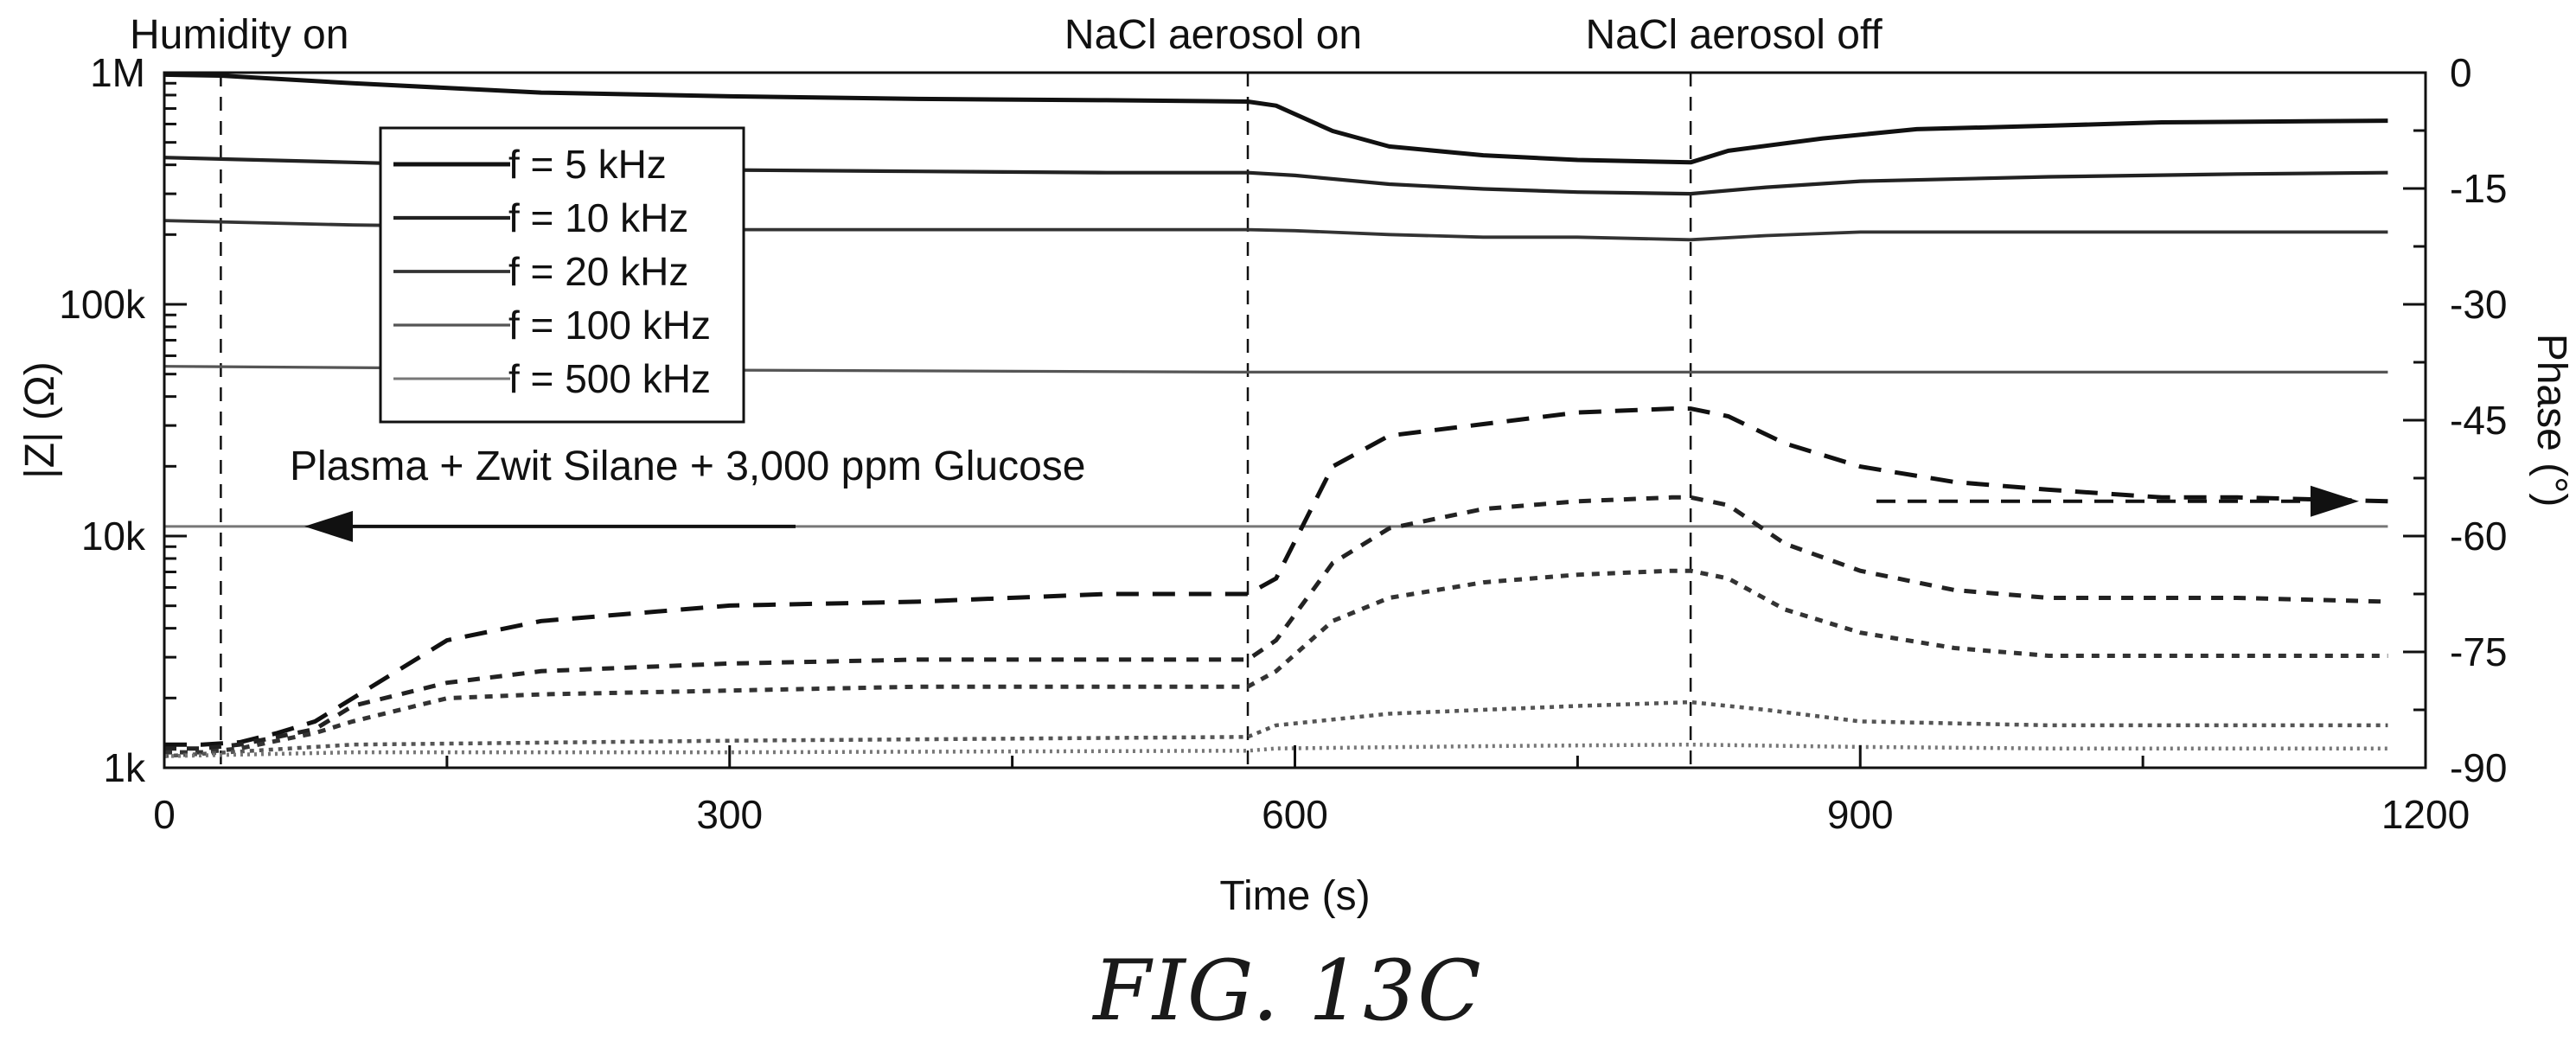 The height and width of the screenshot is (1060, 2576). I want to click on arrow-head-right-icon, so click(2335, 501).